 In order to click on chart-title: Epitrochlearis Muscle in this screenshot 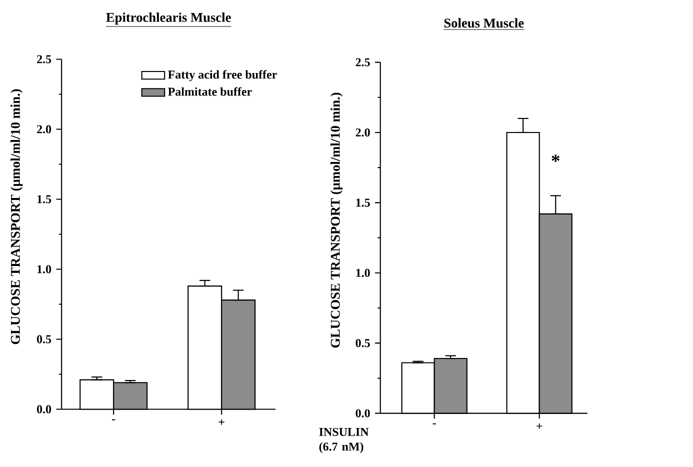, I will do `click(168, 18)`.